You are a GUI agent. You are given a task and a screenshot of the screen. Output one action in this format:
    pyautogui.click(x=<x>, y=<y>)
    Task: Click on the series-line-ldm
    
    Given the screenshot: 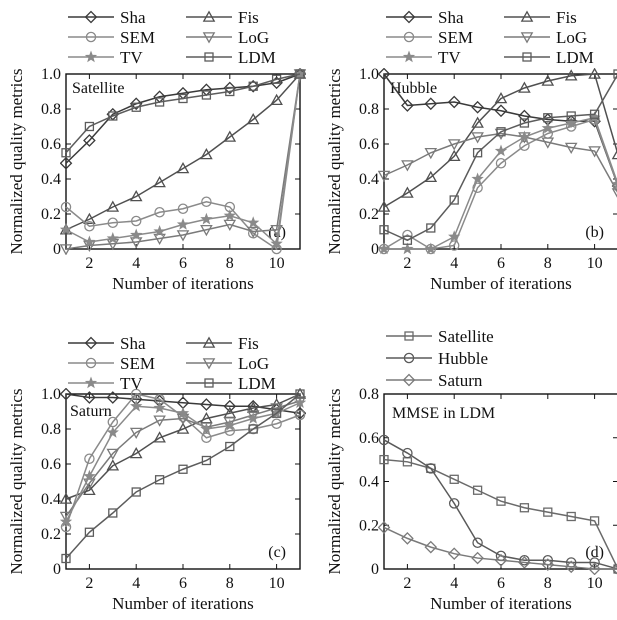 What is the action you would take?
    pyautogui.click(x=183, y=113)
    